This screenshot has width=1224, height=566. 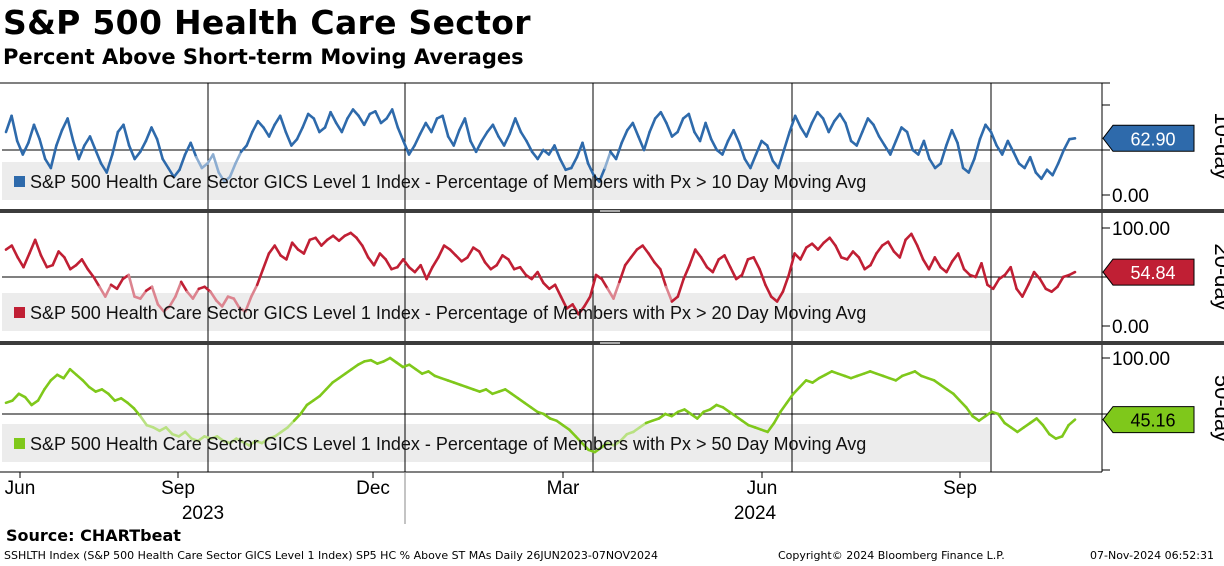 I want to click on legend-band, so click(x=496, y=312).